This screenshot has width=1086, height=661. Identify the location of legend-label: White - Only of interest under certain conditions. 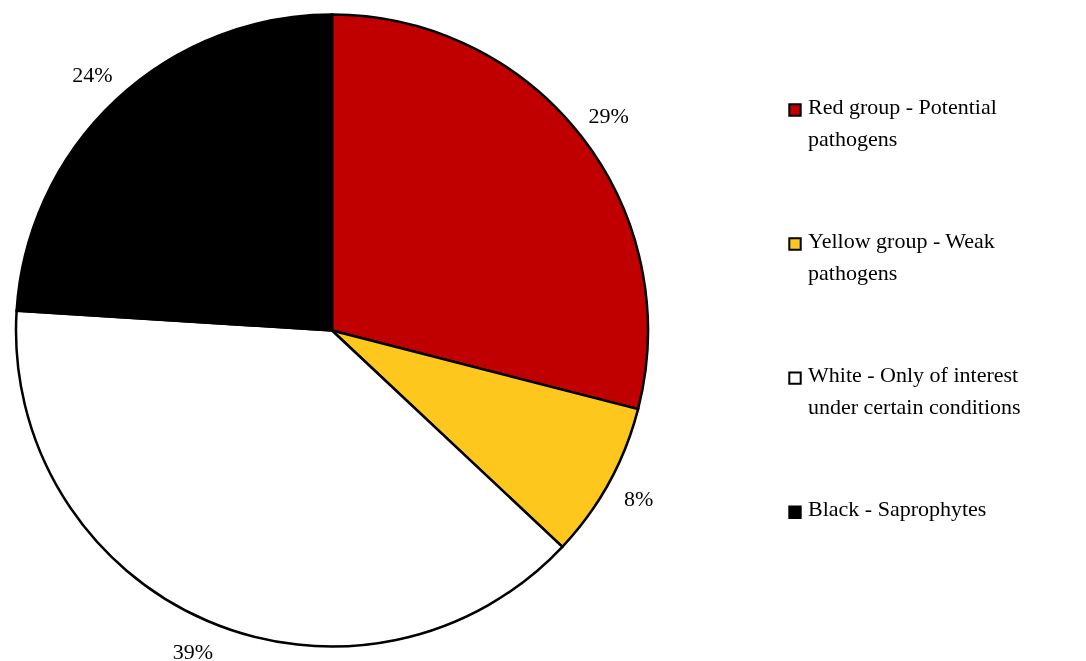
(914, 391).